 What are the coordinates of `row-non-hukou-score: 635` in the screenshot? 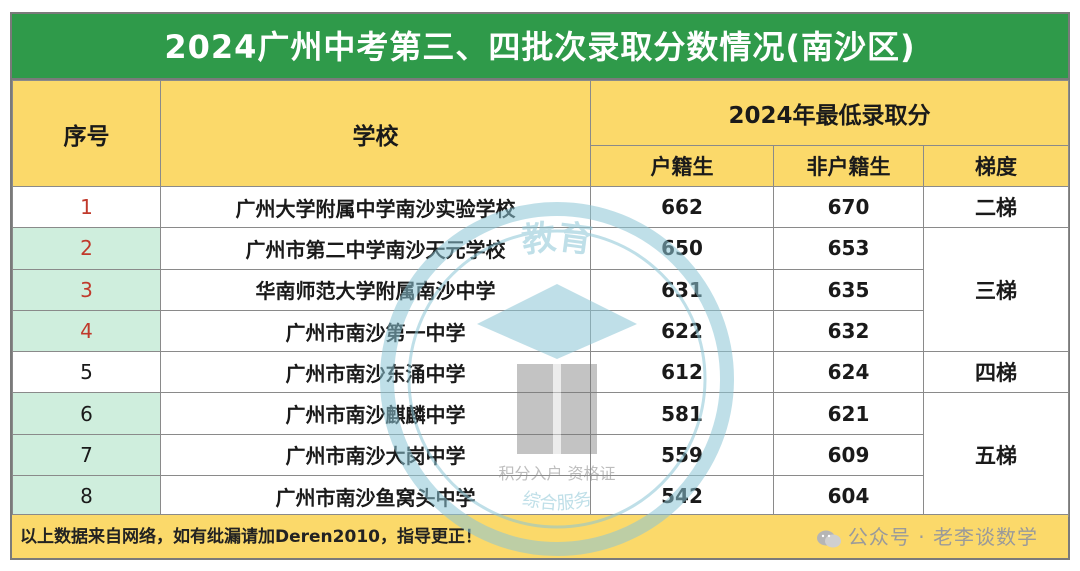 It's located at (848, 289).